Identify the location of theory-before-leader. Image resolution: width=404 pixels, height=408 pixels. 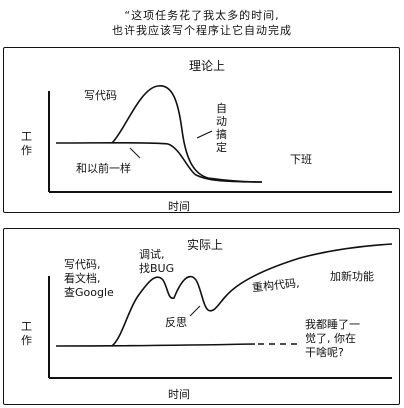
(135, 153).